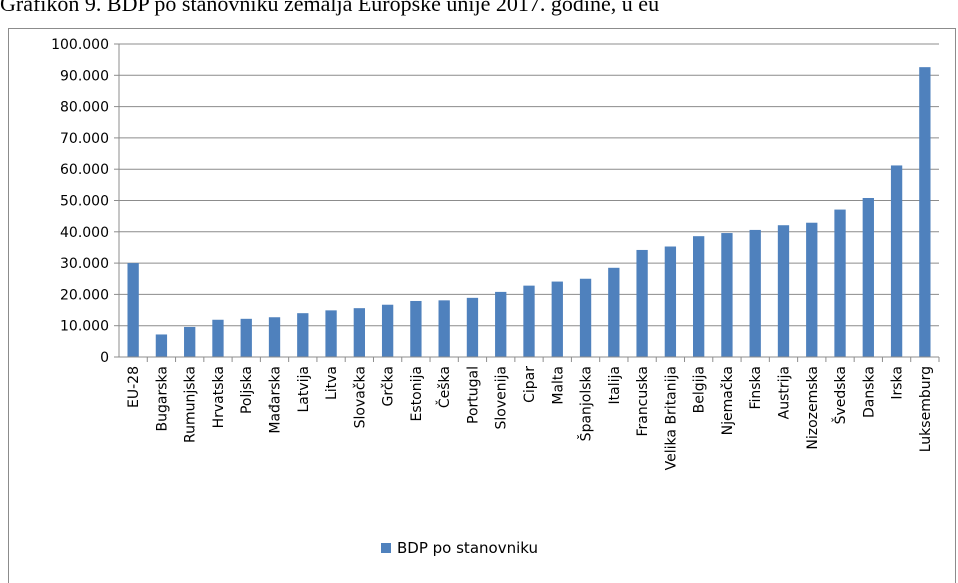 The image size is (958, 583). Describe the element at coordinates (191, 404) in the screenshot. I see `x-tick-label: Rumunjska` at that location.